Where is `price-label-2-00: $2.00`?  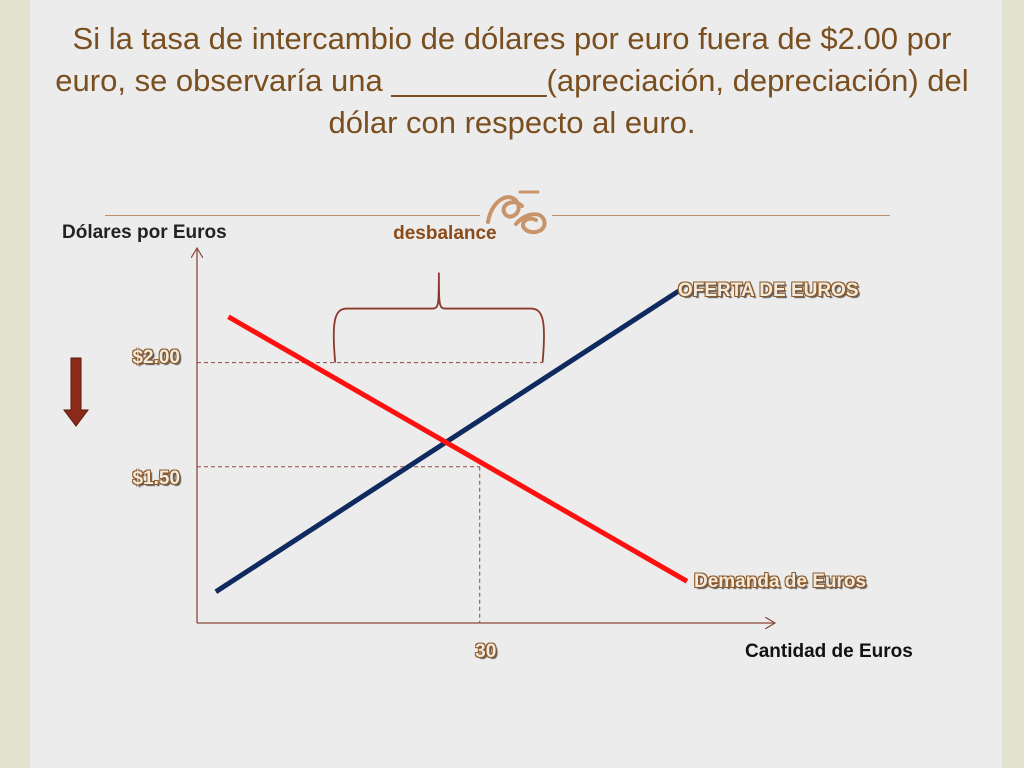 price-label-2-00: $2.00 is located at coordinates (156, 357).